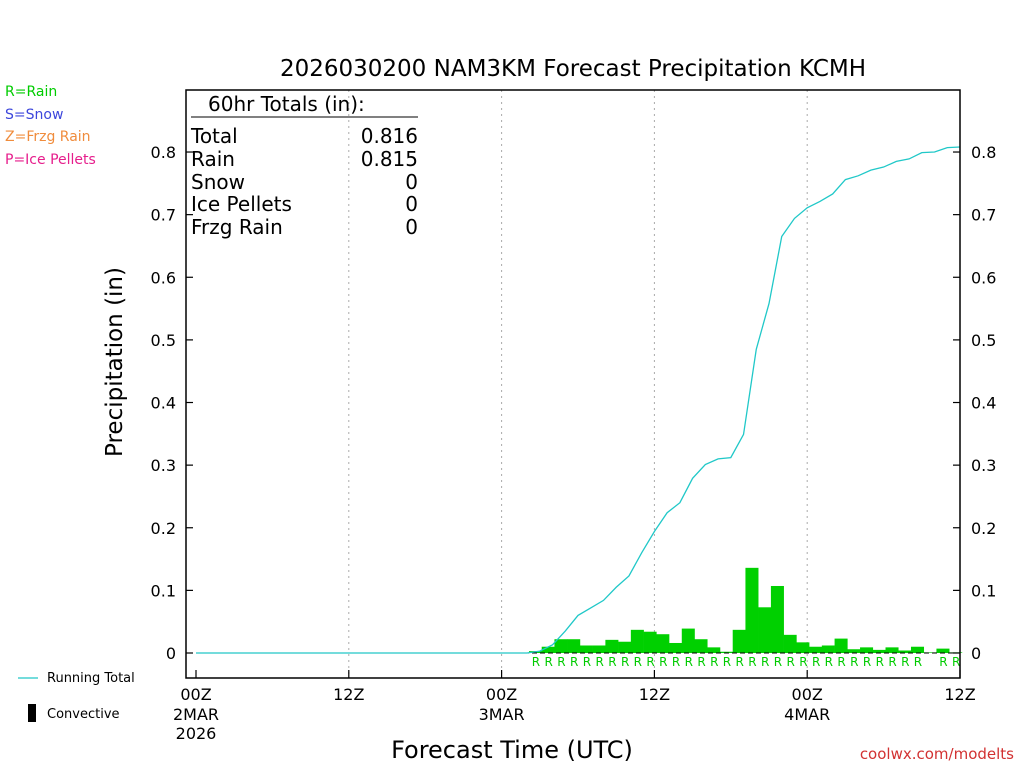 Image resolution: width=1024 pixels, height=768 pixels. I want to click on ptype-letter-3: R, so click(574, 662).